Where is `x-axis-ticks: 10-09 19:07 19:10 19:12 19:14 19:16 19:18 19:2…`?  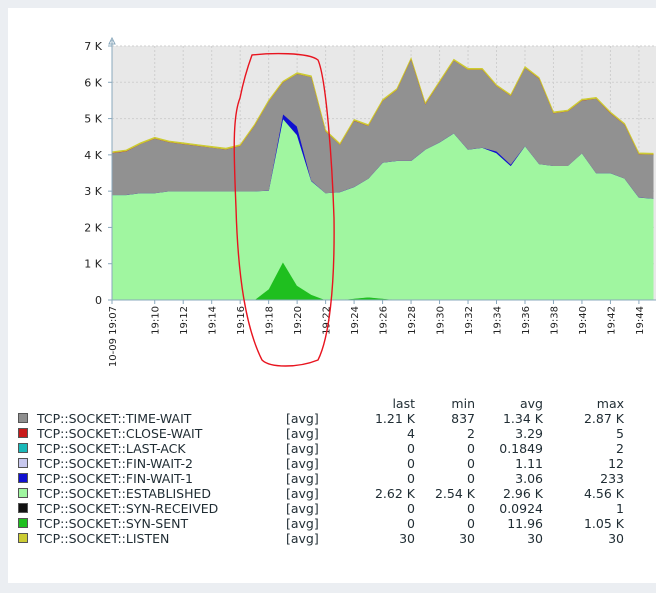
x-axis-ticks: 10-09 19:07 19:10 19:12 19:14 19:16 19:18 19:2… is located at coordinates (377, 333).